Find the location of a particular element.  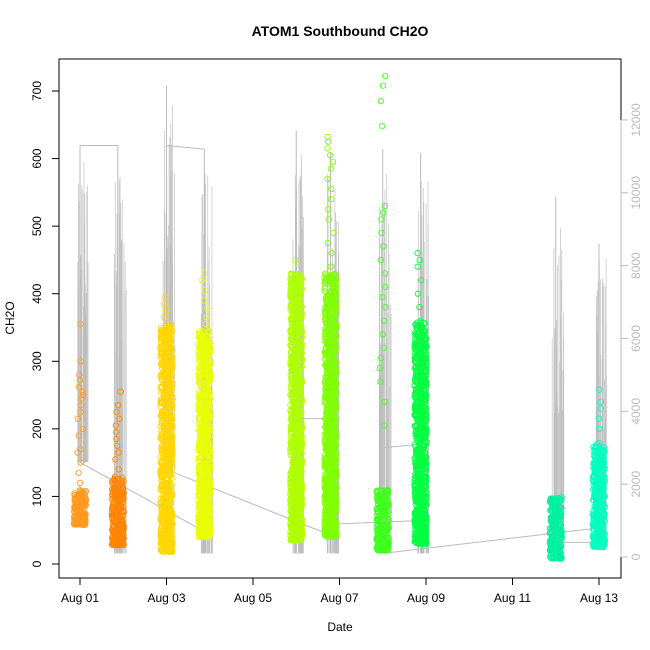

secondary-segment is located at coordinates (558, 364).